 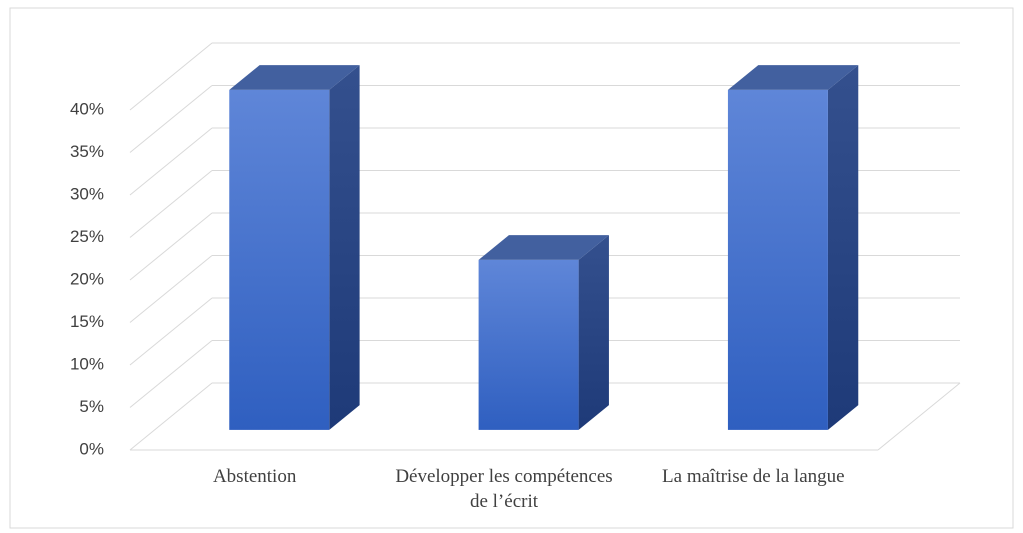 I want to click on y-tick-label: 20%, so click(x=87, y=278).